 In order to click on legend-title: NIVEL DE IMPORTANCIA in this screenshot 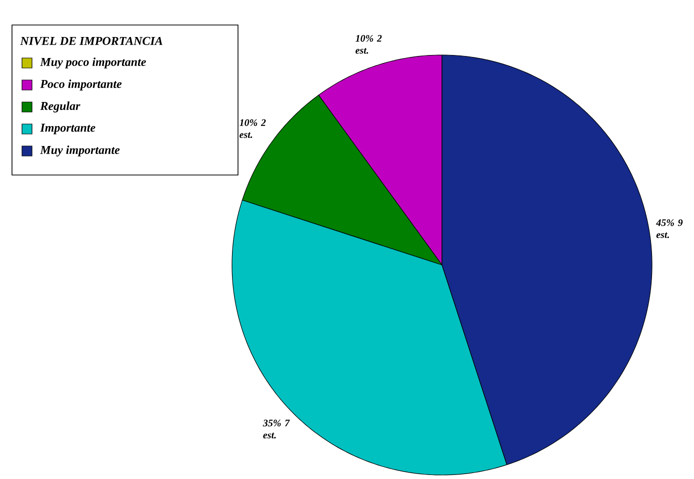, I will do `click(91, 41)`.